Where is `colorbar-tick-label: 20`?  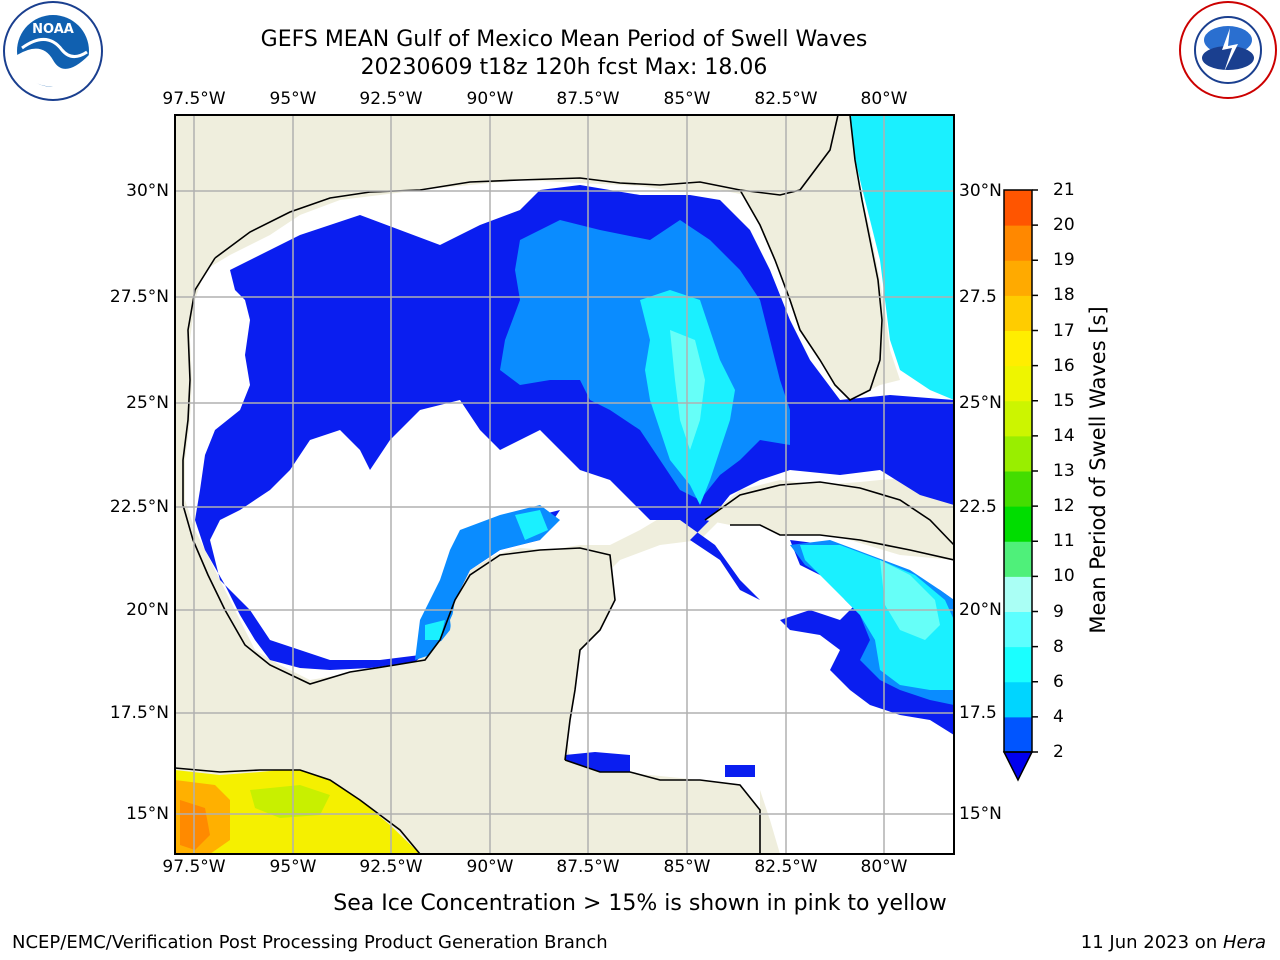 colorbar-tick-label: 20 is located at coordinates (1064, 225).